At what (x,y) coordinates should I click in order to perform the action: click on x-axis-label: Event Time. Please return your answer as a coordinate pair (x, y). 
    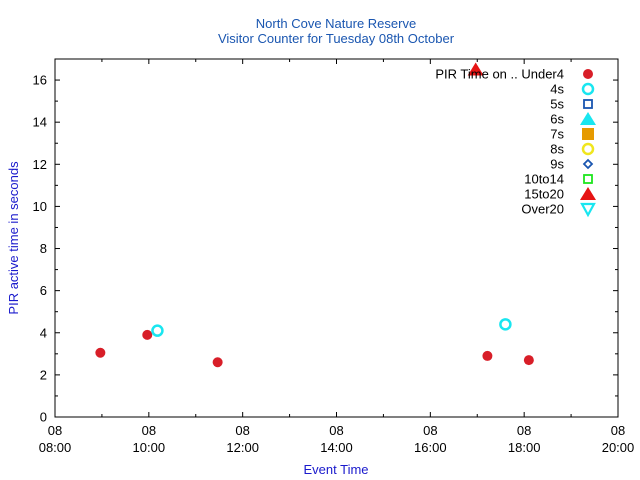
    Looking at the image, I should click on (335, 469).